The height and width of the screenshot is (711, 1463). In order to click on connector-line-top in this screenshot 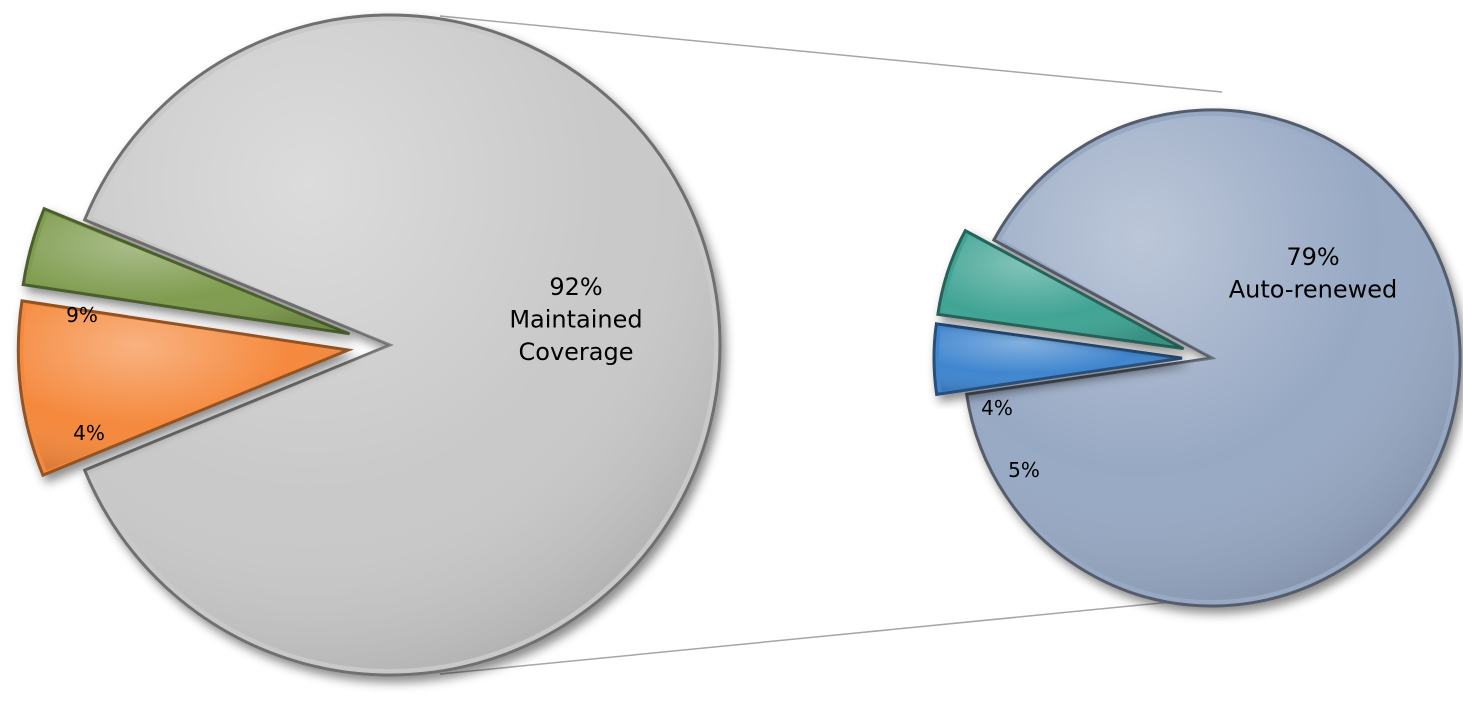, I will do `click(831, 54)`.